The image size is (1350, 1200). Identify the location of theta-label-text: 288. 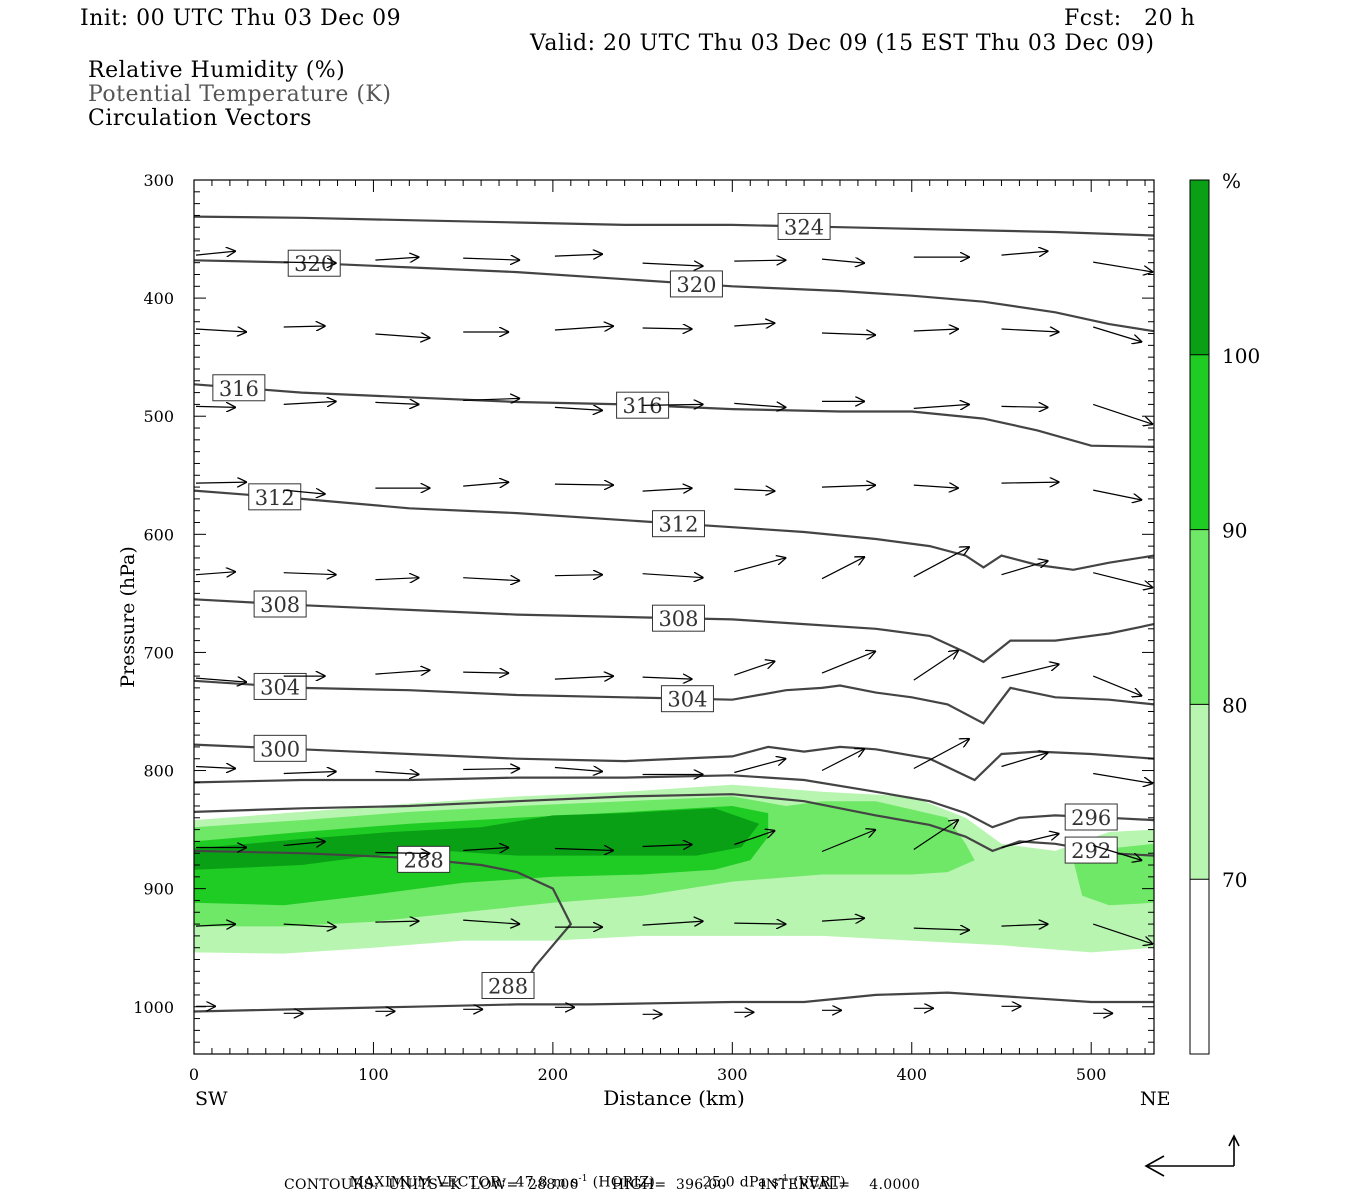
(424, 860).